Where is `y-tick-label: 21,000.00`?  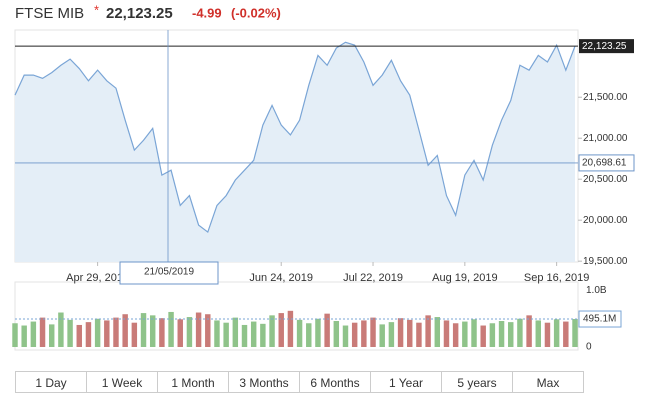
y-tick-label: 21,000.00 is located at coordinates (605, 138).